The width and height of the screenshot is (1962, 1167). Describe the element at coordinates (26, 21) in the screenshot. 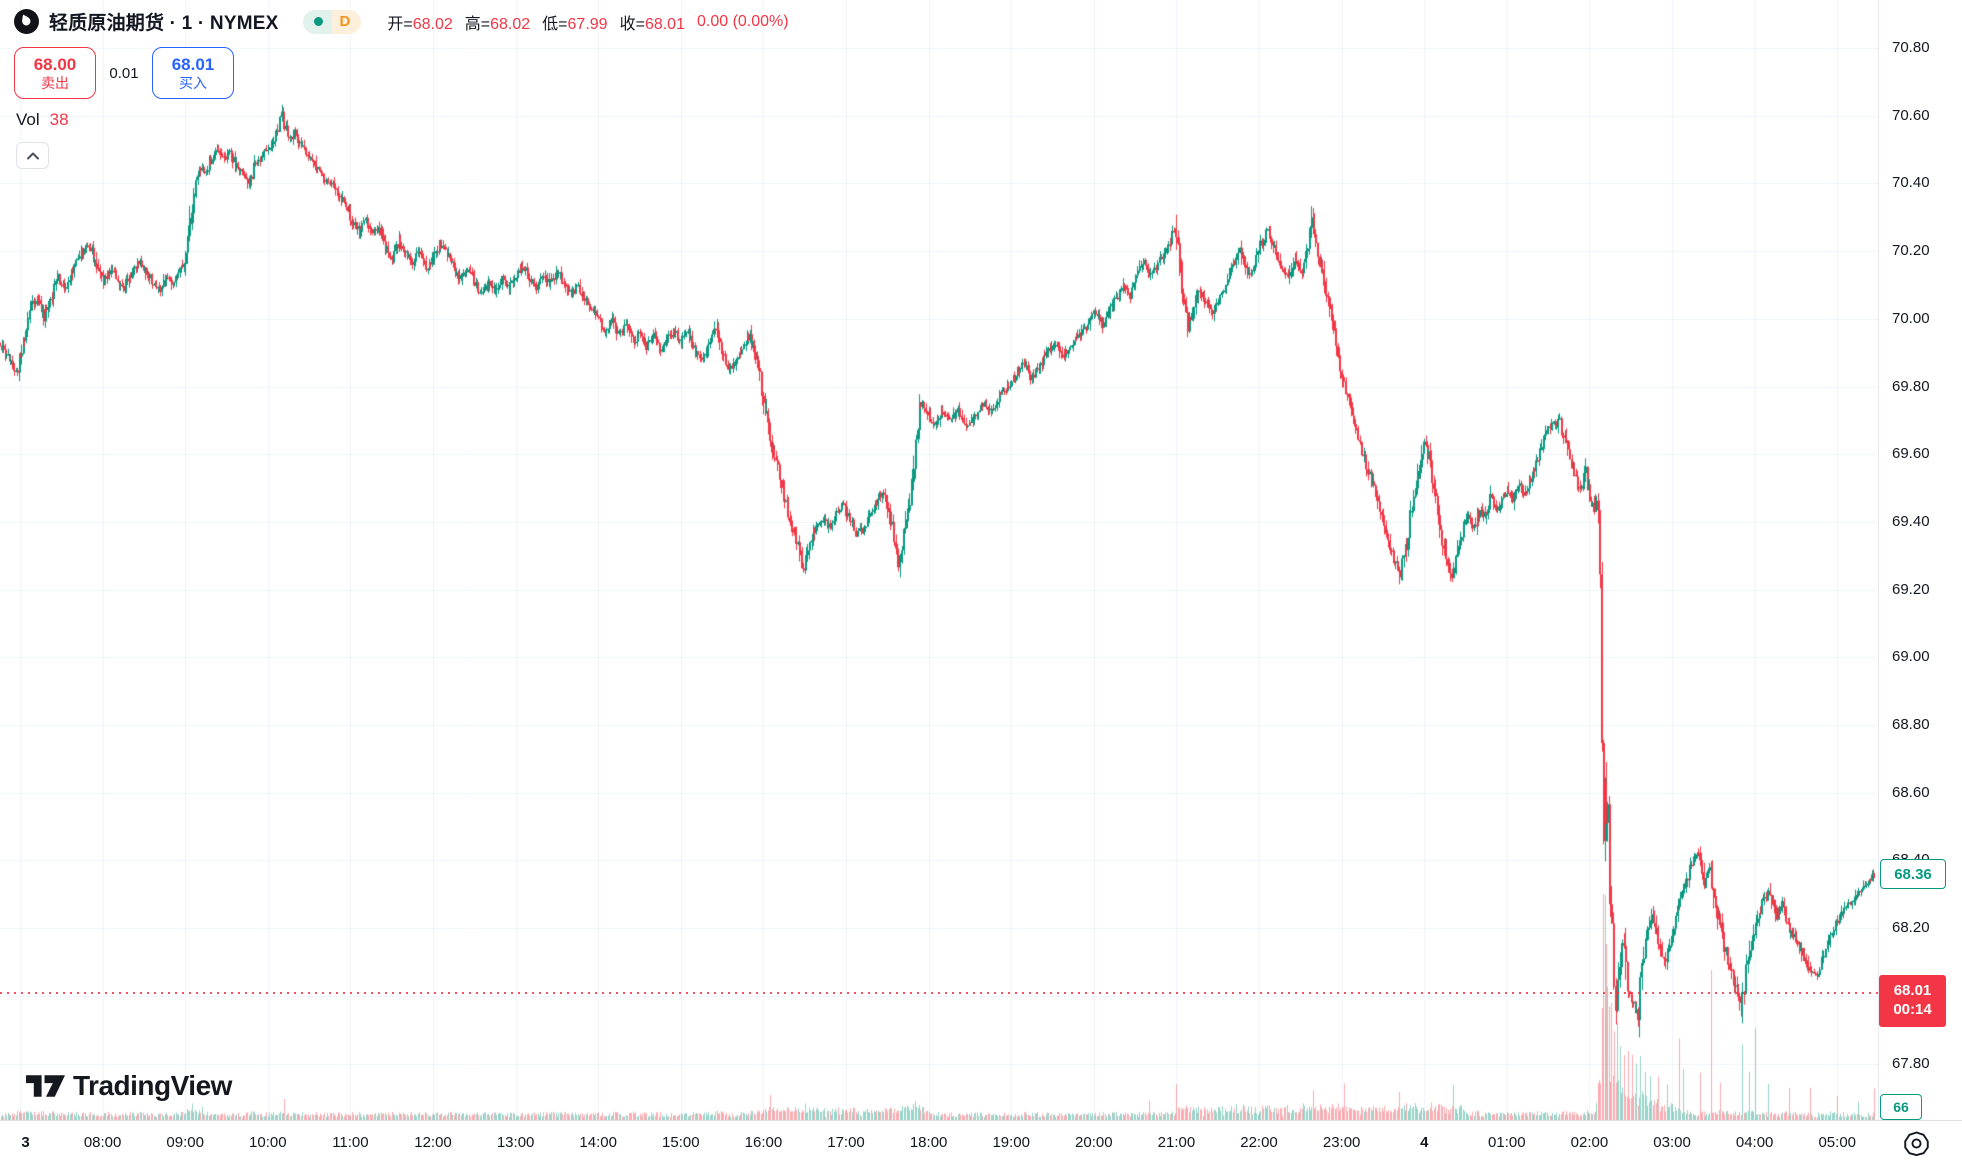

I see `oil-symbol-logo-icon` at that location.